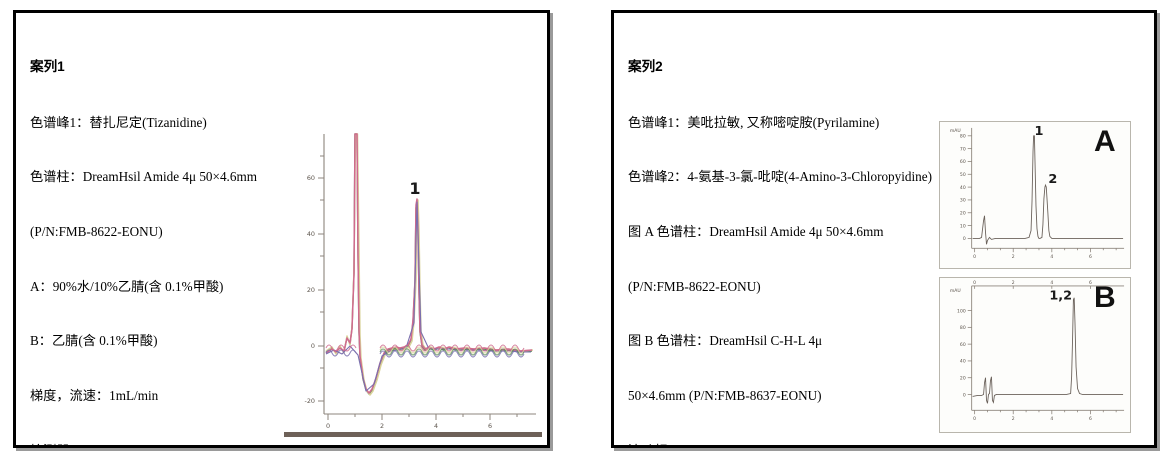  What do you see at coordinates (127, 286) in the screenshot?
I see `case1-line-3: A：90%水/10%乙腈(含 0.1%甲酸)` at bounding box center [127, 286].